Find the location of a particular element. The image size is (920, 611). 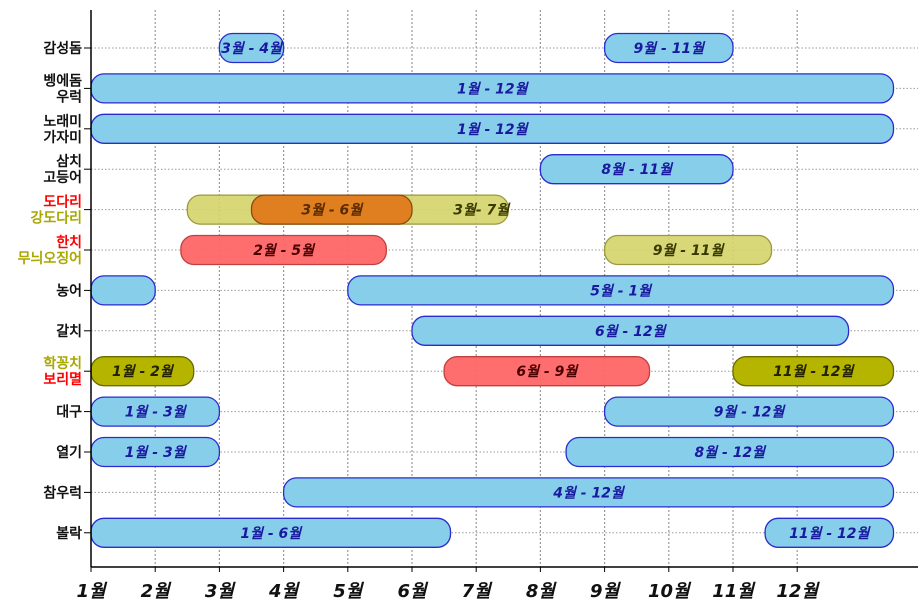

x-tick-label: 6월 is located at coordinates (413, 591).